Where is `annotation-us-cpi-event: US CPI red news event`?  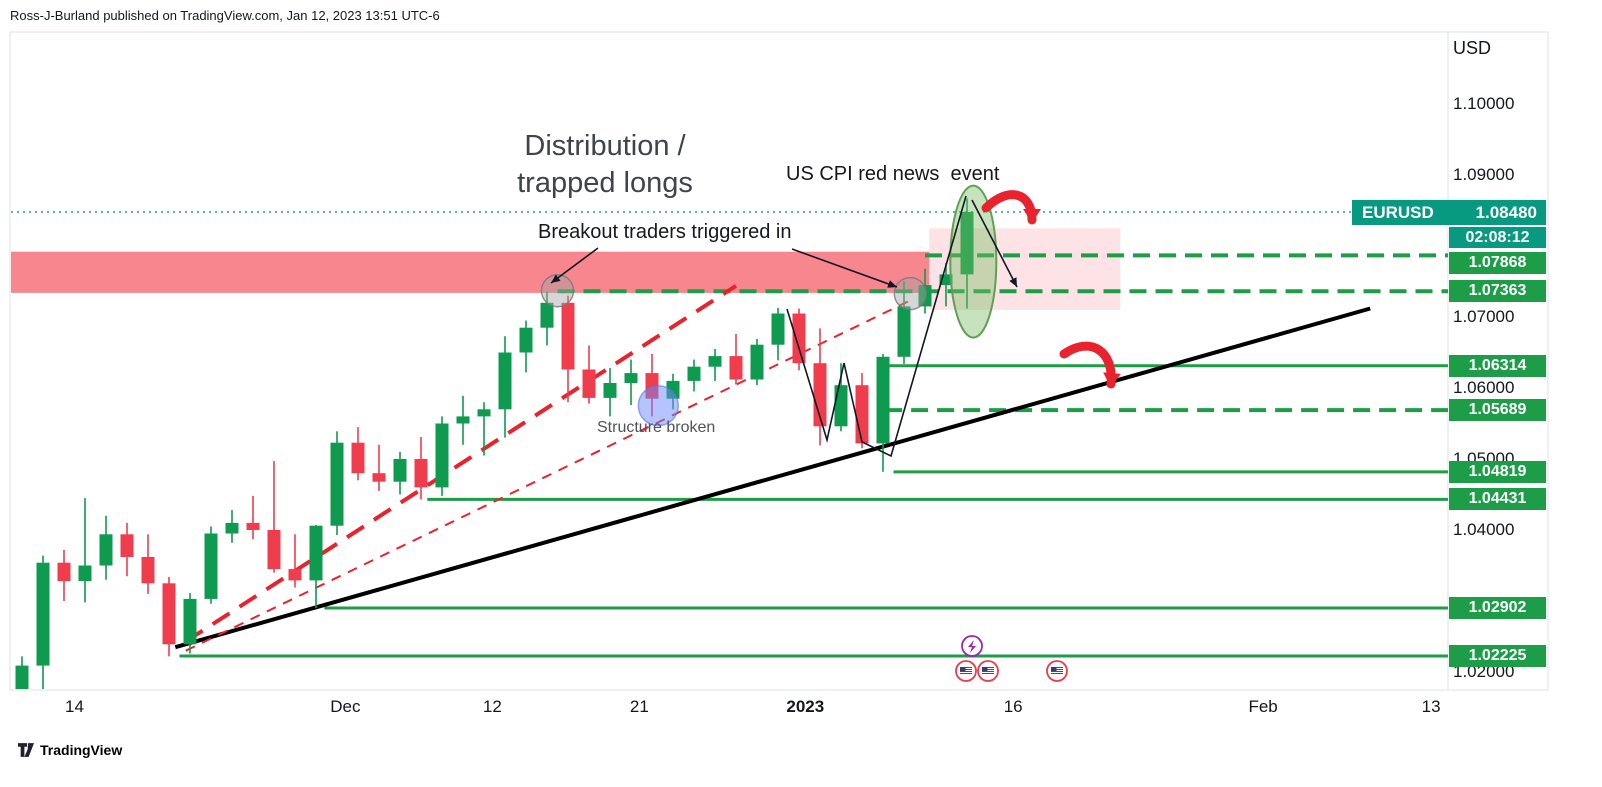
annotation-us-cpi-event: US CPI red news event is located at coordinates (893, 174).